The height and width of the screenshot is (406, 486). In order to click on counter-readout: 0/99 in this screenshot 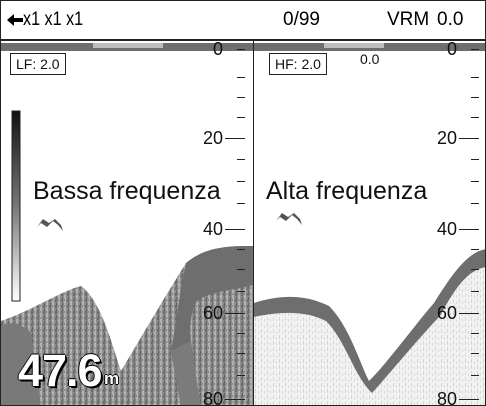, I will do `click(301, 19)`.